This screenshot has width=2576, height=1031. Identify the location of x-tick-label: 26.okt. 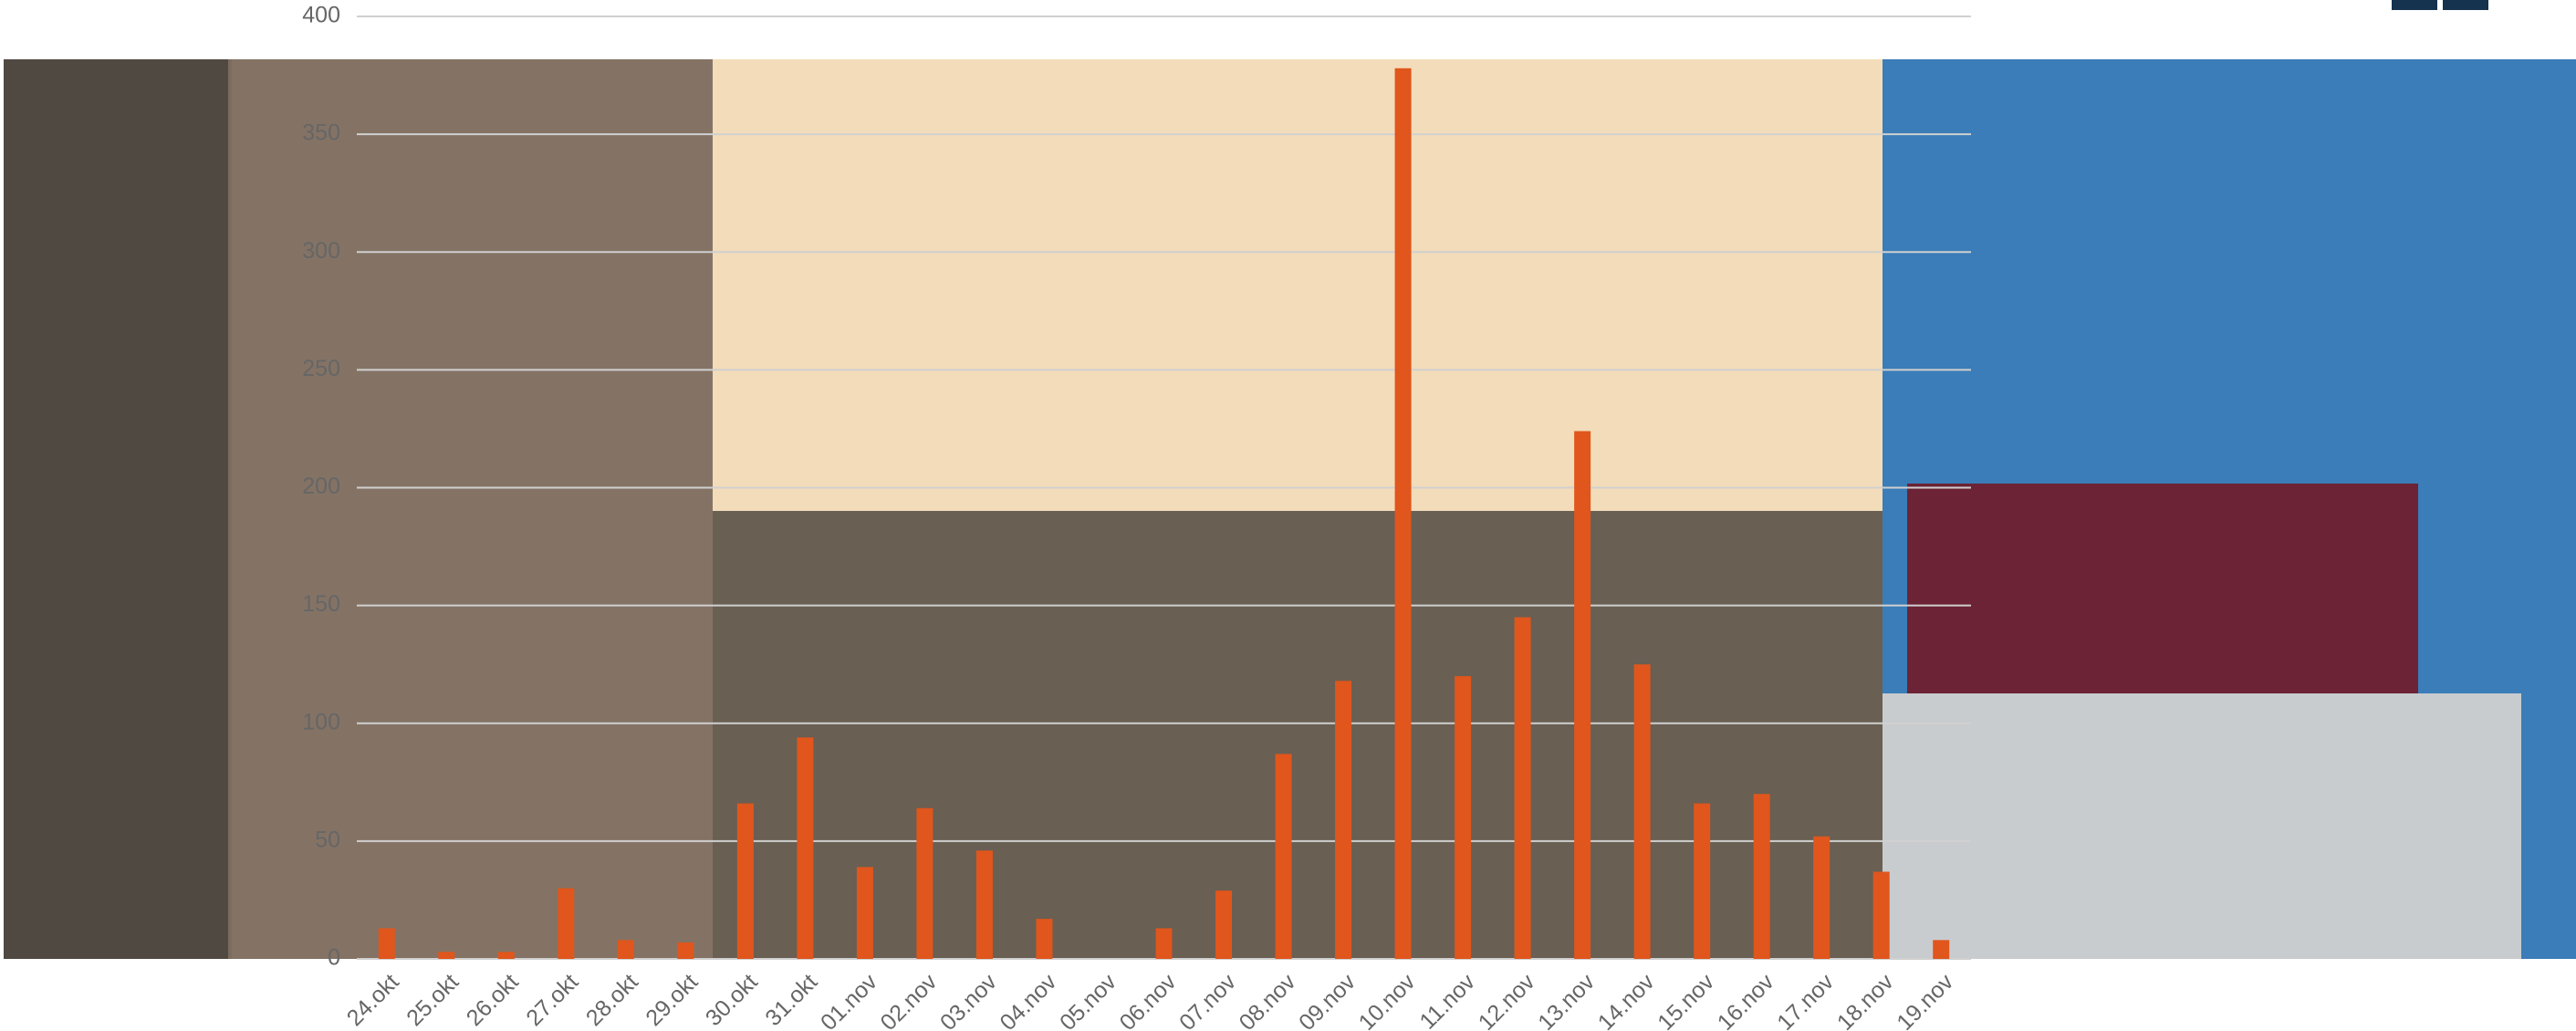
(493, 1000).